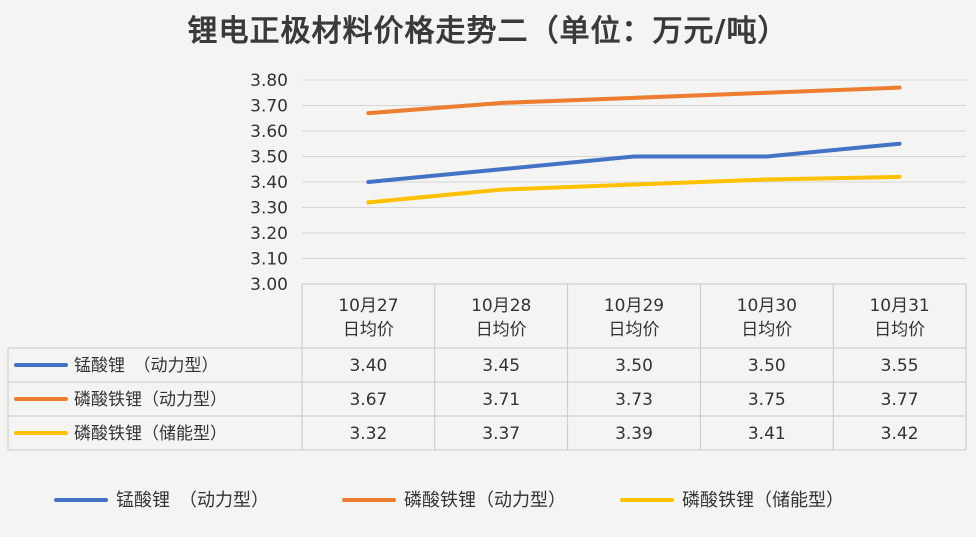  Describe the element at coordinates (501, 366) in the screenshot. I see `data-label: 3.45` at that location.